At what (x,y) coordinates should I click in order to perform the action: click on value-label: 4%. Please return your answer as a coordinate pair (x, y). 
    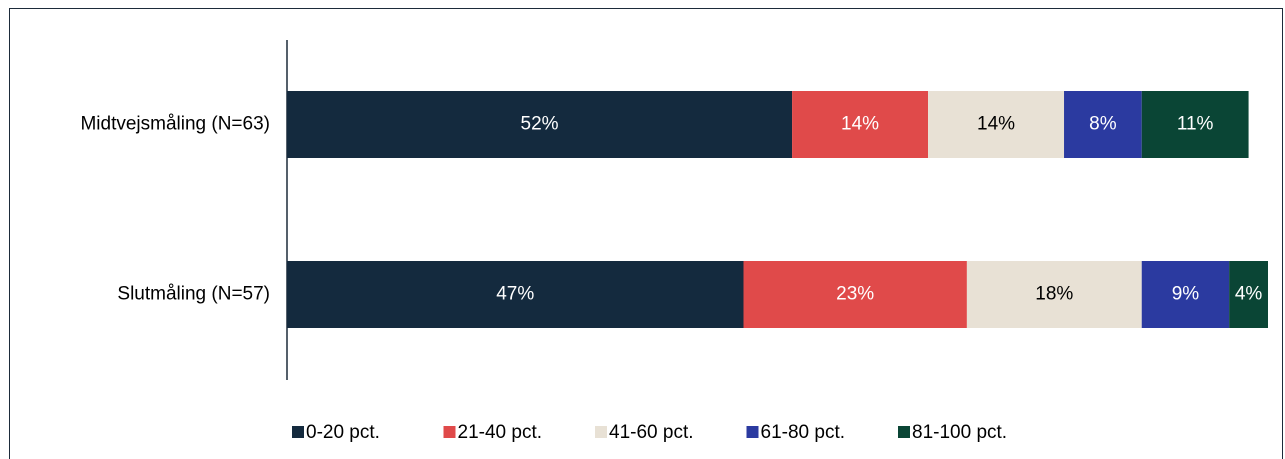
    Looking at the image, I should click on (1249, 294).